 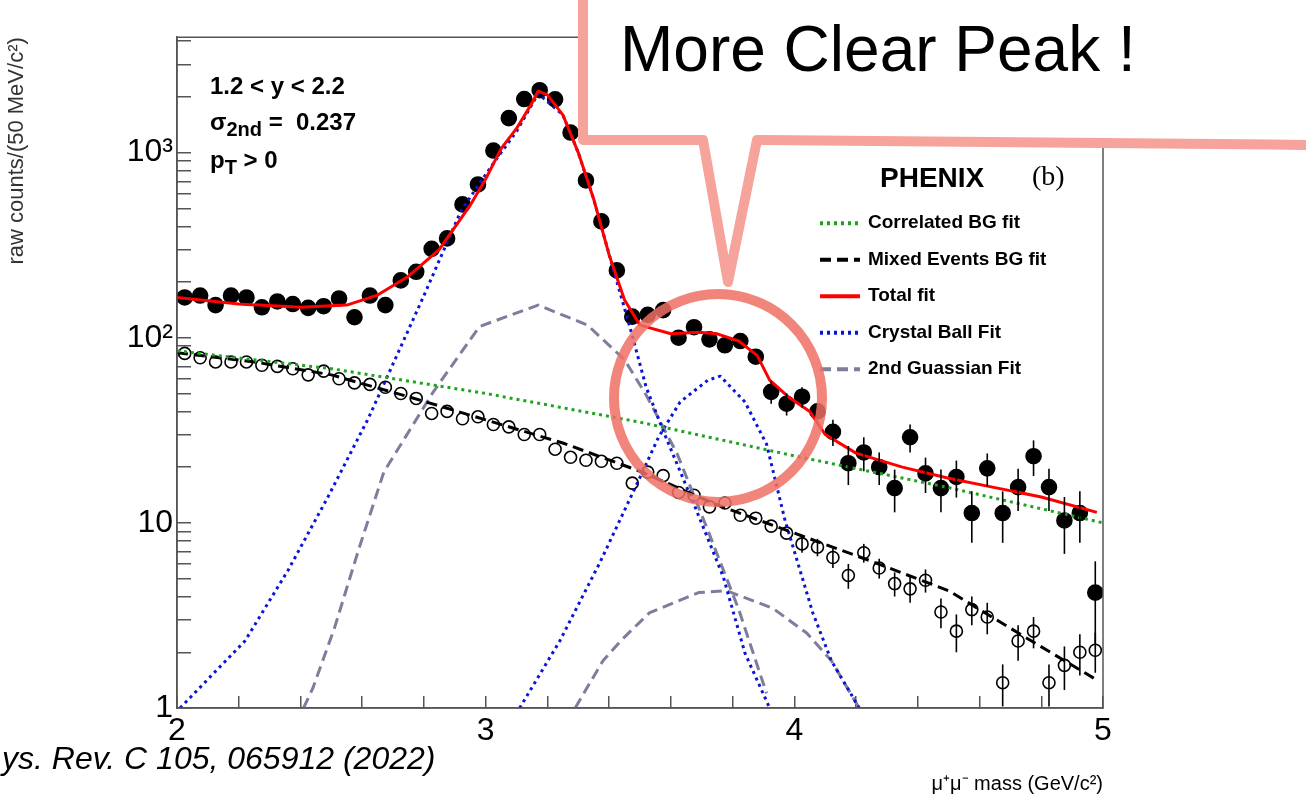 What do you see at coordinates (155, 520) in the screenshot?
I see `y-tick-label: 10` at bounding box center [155, 520].